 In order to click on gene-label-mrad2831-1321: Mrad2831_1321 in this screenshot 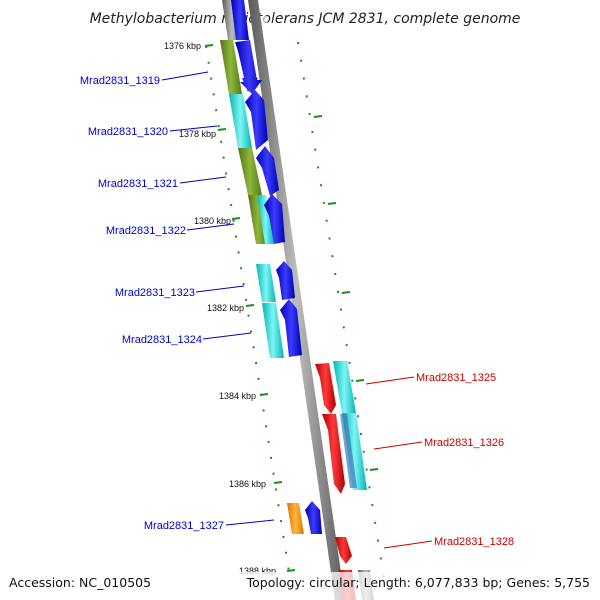, I will do `click(138, 184)`.